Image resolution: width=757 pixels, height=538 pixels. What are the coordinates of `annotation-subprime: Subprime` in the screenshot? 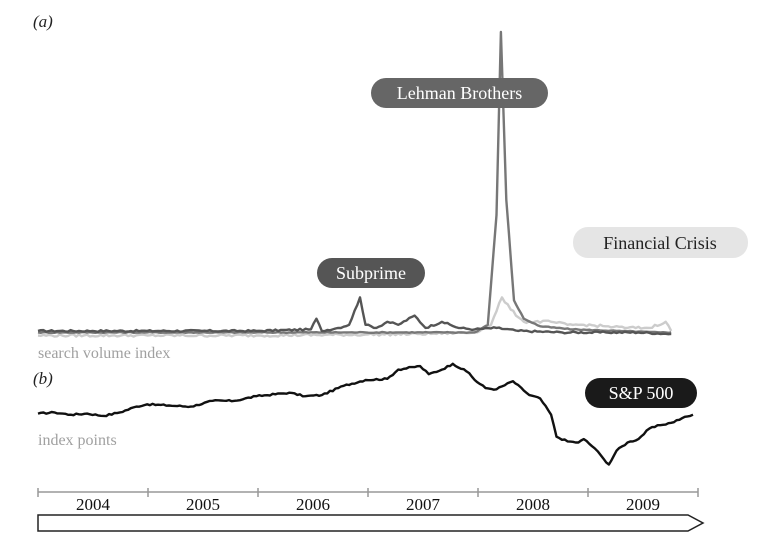 It's located at (371, 273).